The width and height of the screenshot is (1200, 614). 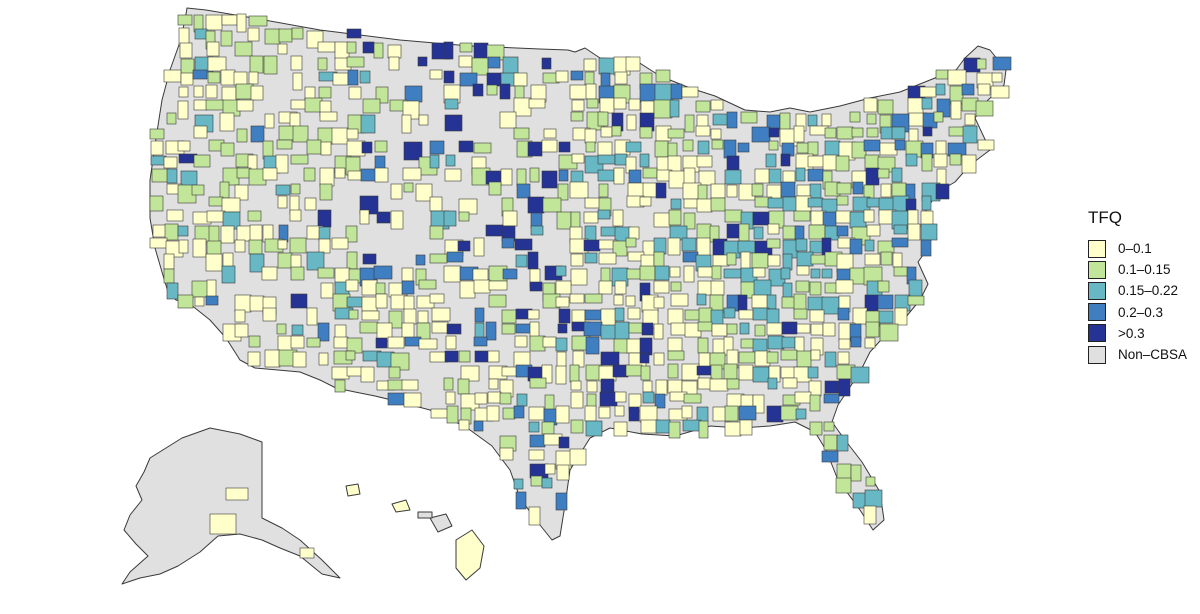 I want to click on legend-label: 0.15–0.22, so click(x=1148, y=291).